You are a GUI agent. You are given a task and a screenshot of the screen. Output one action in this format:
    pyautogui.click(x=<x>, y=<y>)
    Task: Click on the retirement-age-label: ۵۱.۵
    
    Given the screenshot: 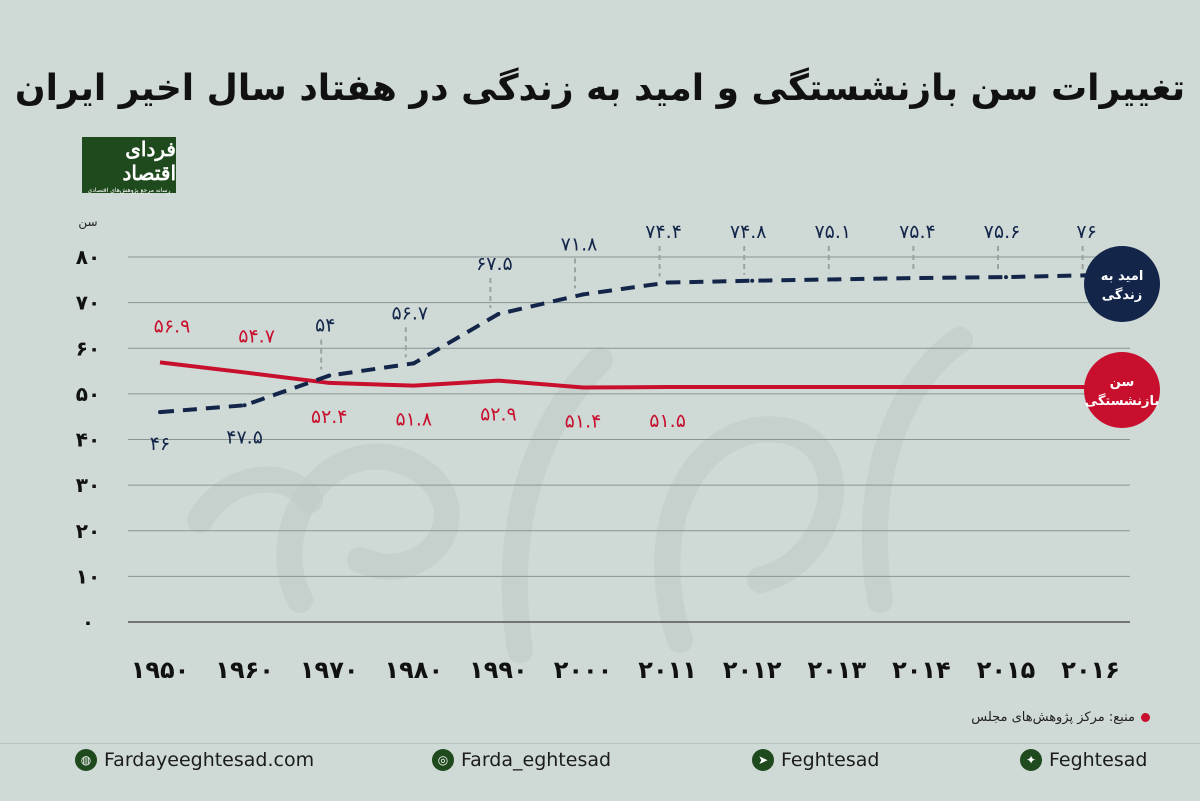 What is the action you would take?
    pyautogui.click(x=667, y=421)
    